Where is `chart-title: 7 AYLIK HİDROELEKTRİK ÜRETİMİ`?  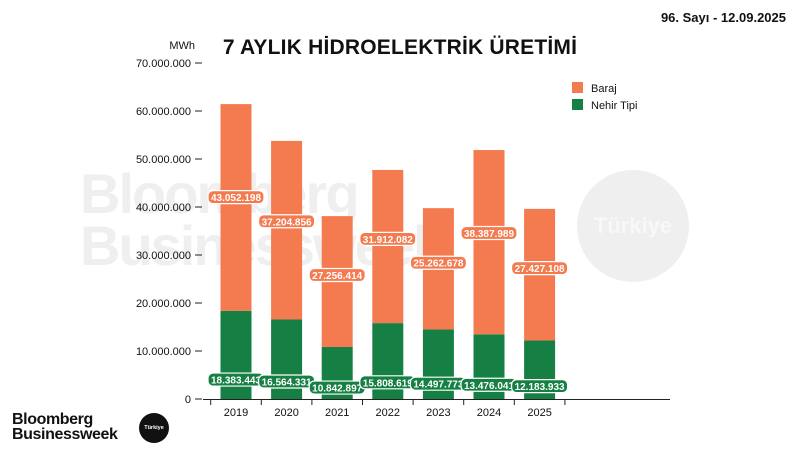
chart-title: 7 AYLIK HİDROELEKTRİK ÜRETİMİ is located at coordinates (400, 47).